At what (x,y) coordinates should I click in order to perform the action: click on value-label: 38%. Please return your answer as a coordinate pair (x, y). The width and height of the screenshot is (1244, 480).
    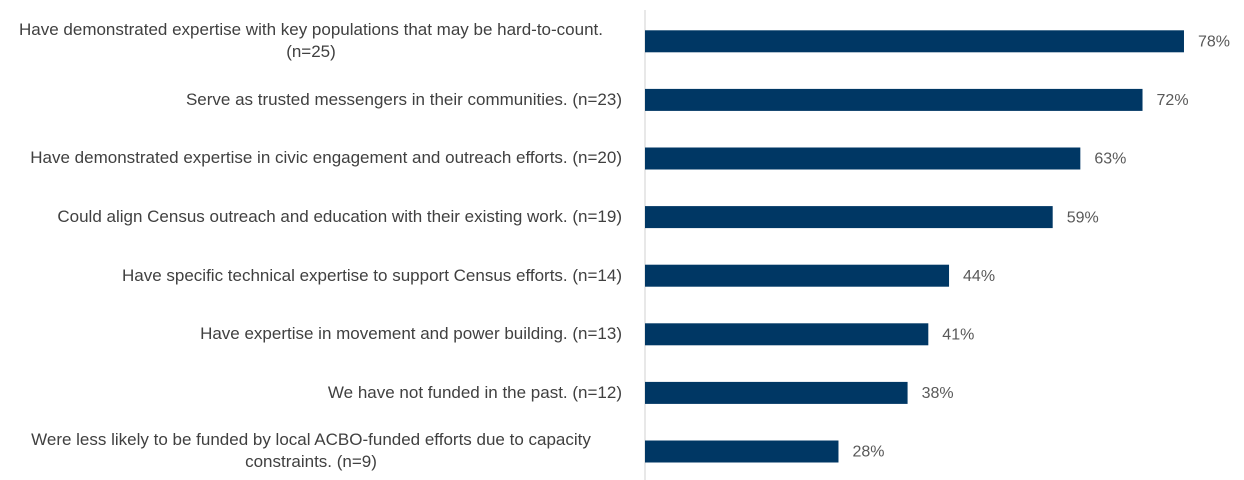
    Looking at the image, I should click on (938, 393).